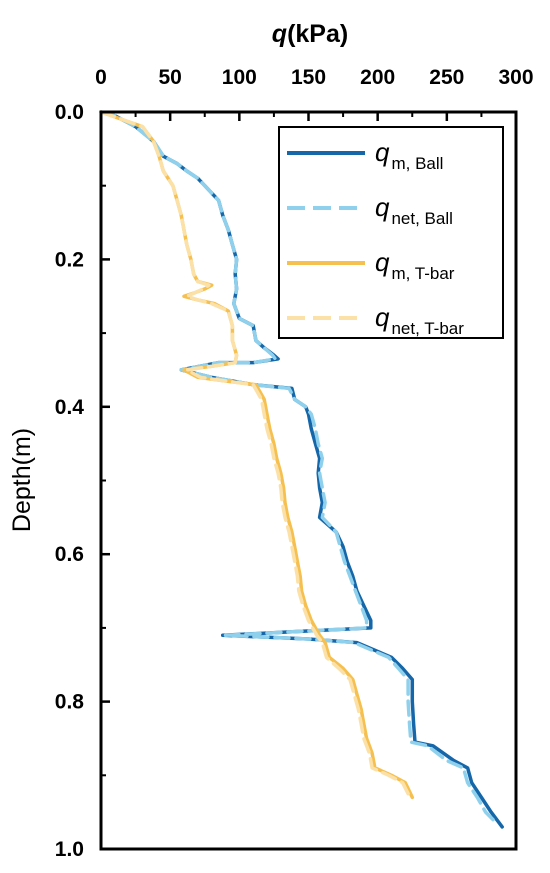  What do you see at coordinates (101, 77) in the screenshot?
I see `x-tick-label: 0` at bounding box center [101, 77].